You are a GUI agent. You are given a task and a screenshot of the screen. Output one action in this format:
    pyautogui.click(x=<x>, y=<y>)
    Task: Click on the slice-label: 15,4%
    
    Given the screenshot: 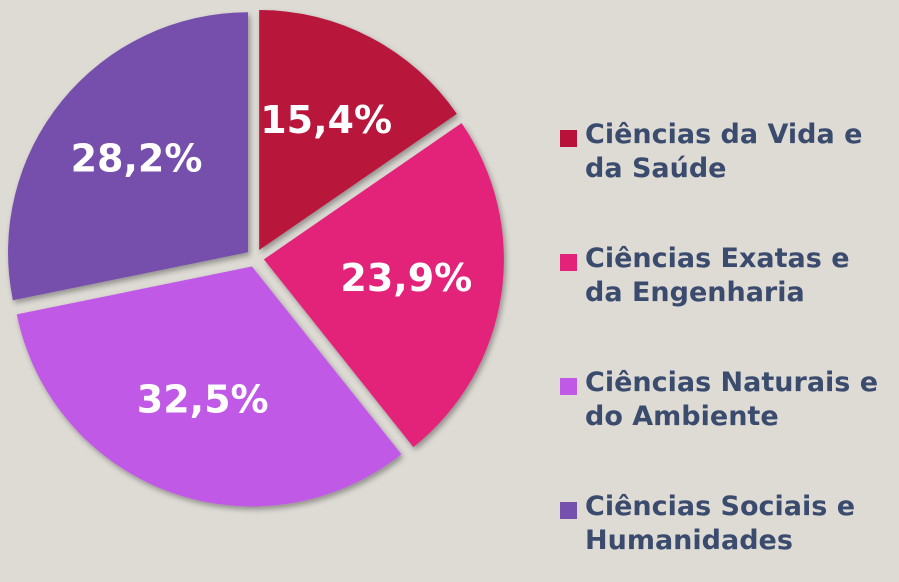 What is the action you would take?
    pyautogui.click(x=326, y=120)
    